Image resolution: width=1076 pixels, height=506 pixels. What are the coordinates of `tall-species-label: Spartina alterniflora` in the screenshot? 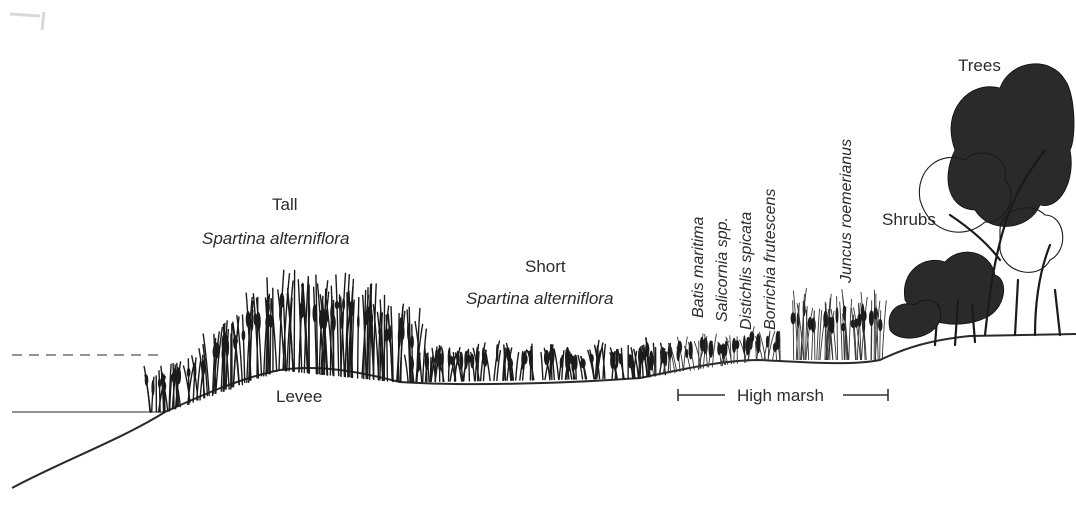 It's located at (275, 238).